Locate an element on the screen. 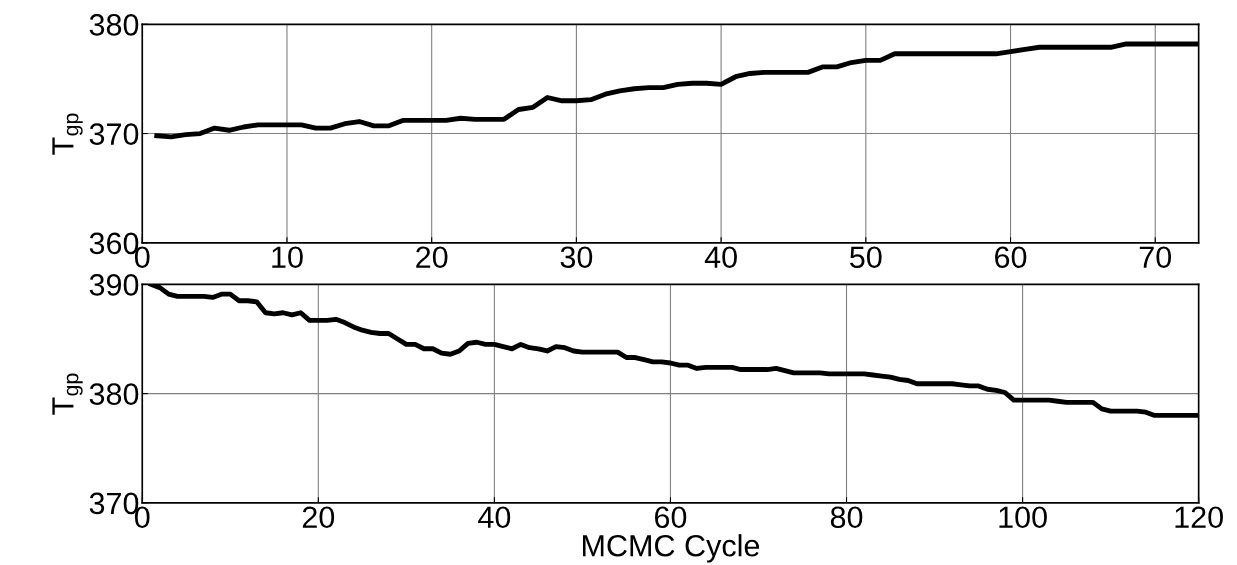 This screenshot has height=565, width=1237. y-tick-label: 370 is located at coordinates (114, 134).